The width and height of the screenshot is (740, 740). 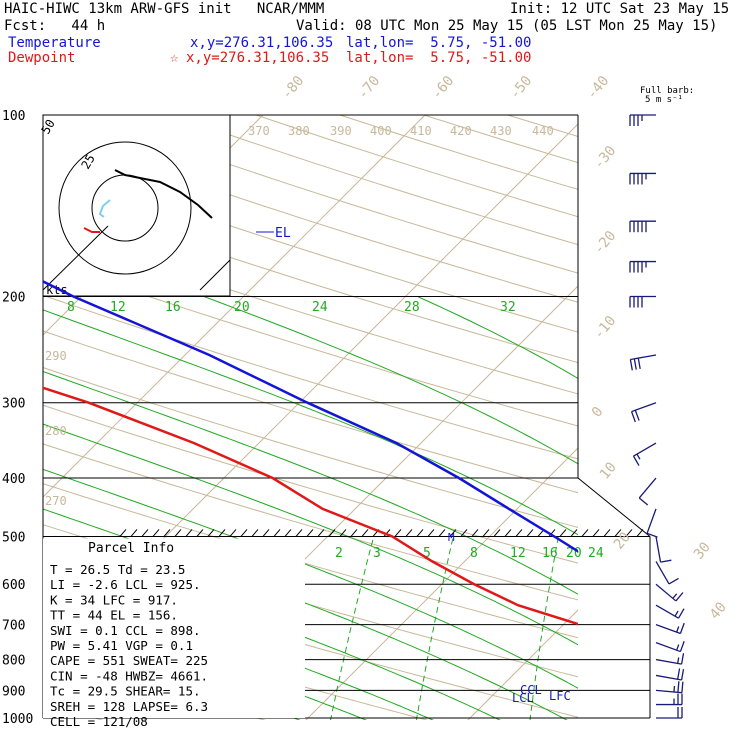 What do you see at coordinates (474, 553) in the screenshot?
I see `mixing-ratio-label: 8` at bounding box center [474, 553].